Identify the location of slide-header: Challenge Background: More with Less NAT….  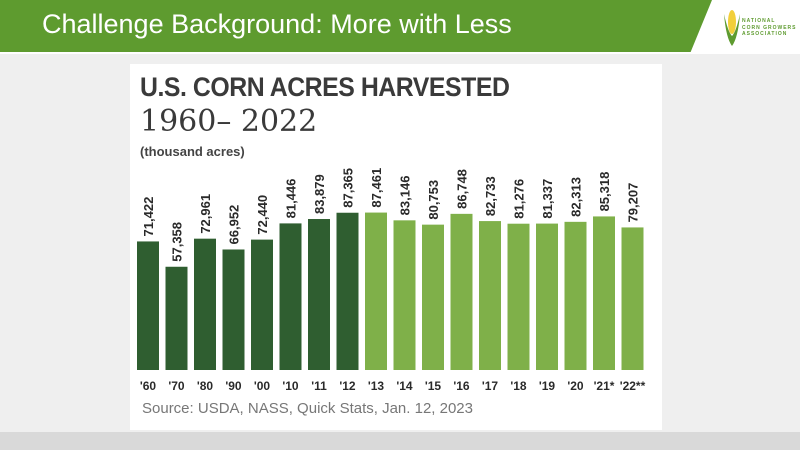
(400, 27).